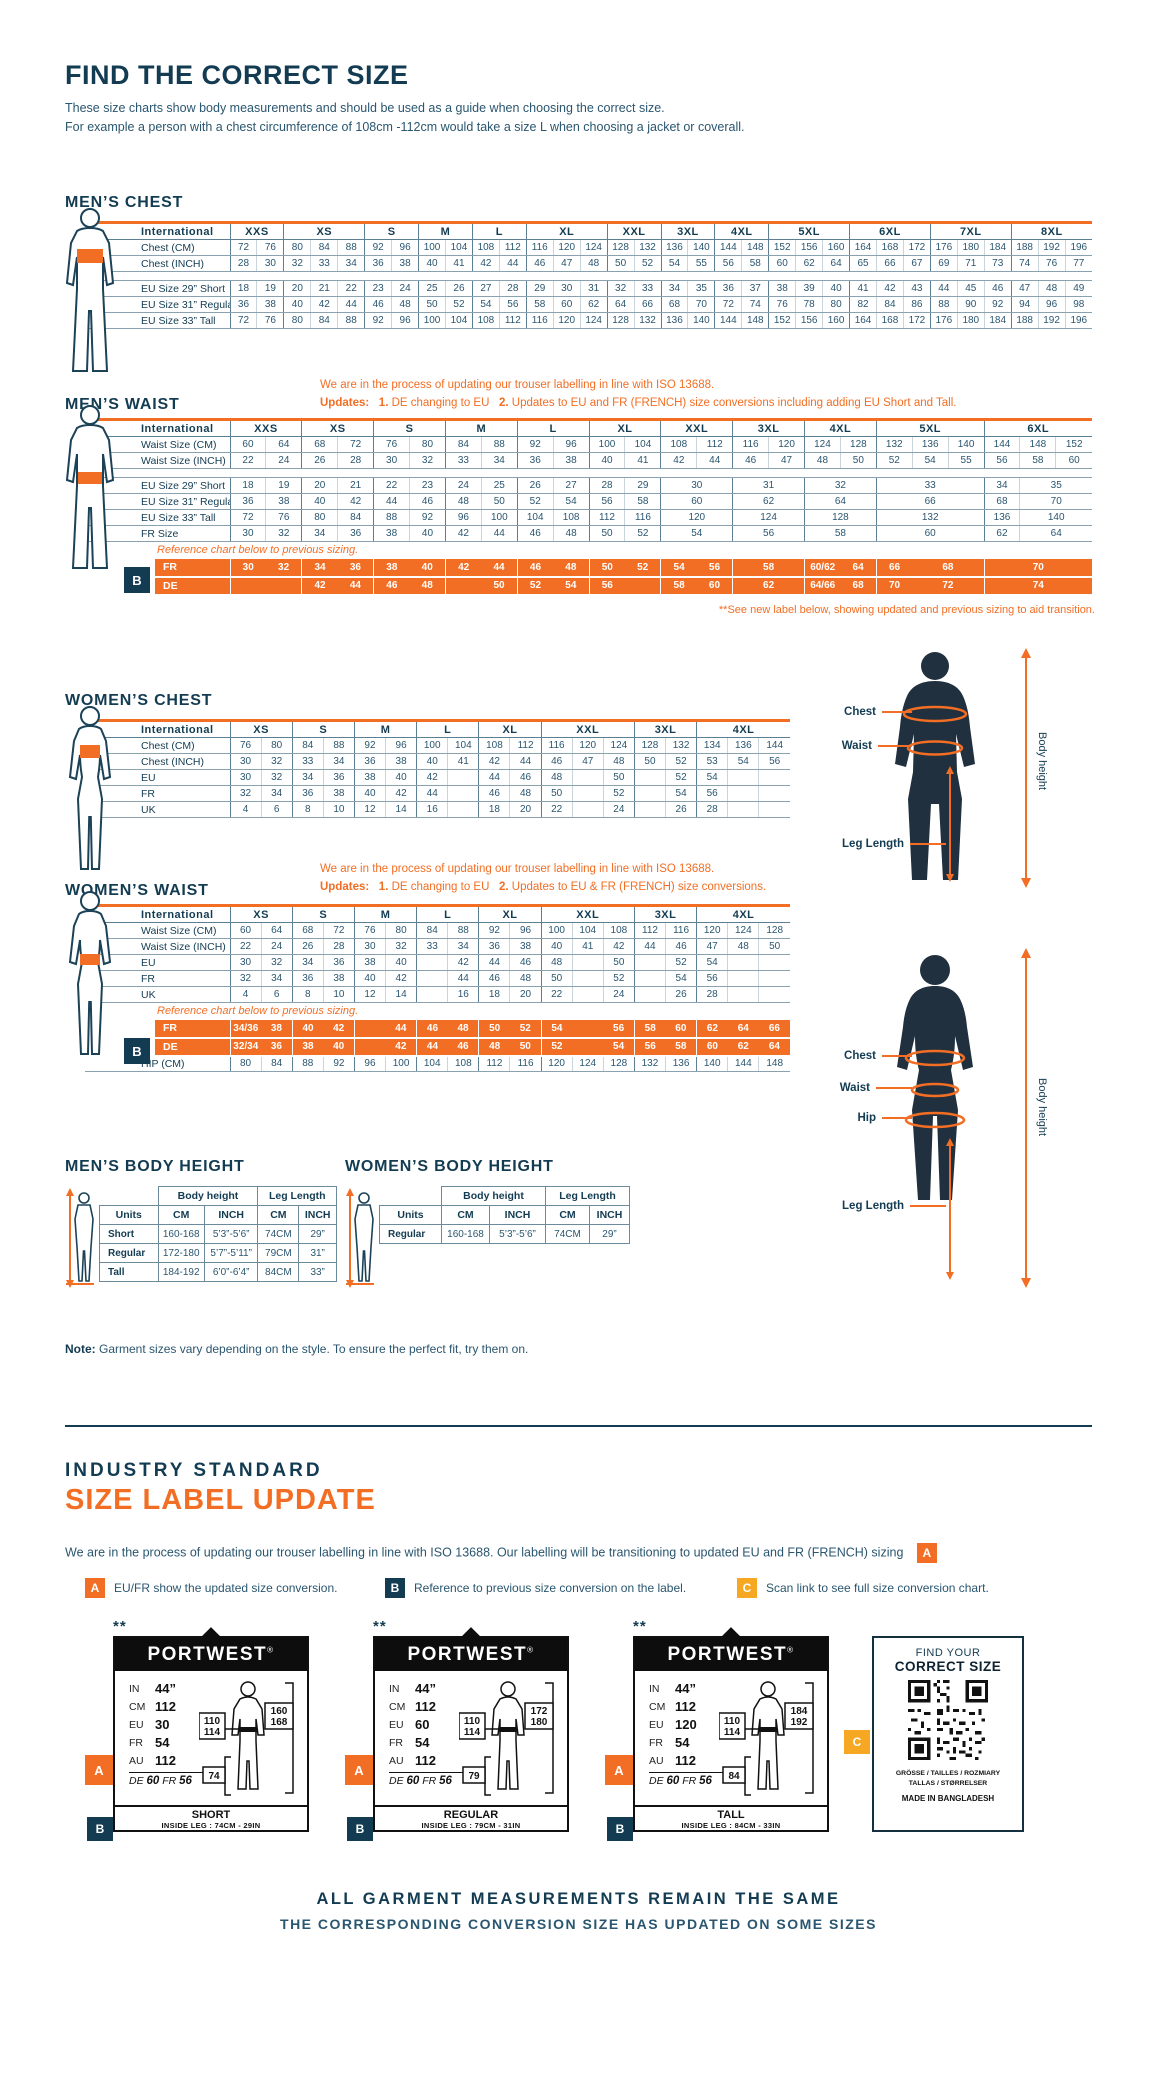 This screenshot has height=2076, width=1157. What do you see at coordinates (463, 444) in the screenshot?
I see `size-cell: 84` at bounding box center [463, 444].